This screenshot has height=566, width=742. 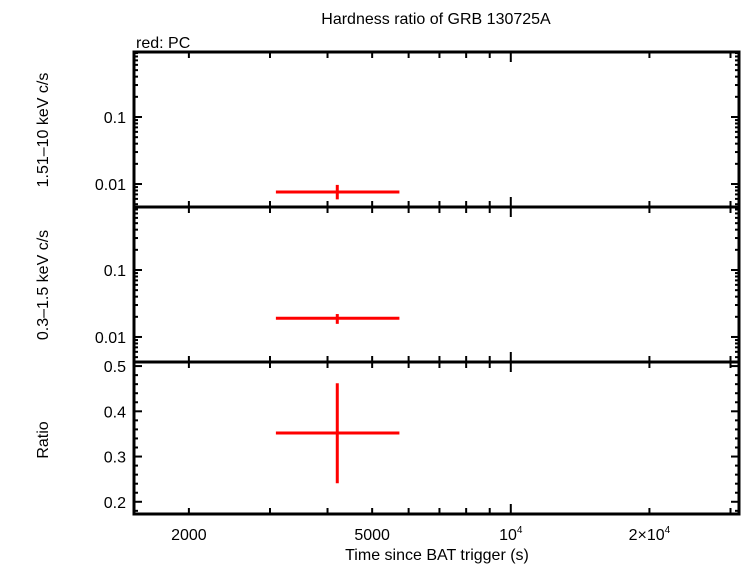 I want to click on y-tick-label: 0.3, so click(x=115, y=458).